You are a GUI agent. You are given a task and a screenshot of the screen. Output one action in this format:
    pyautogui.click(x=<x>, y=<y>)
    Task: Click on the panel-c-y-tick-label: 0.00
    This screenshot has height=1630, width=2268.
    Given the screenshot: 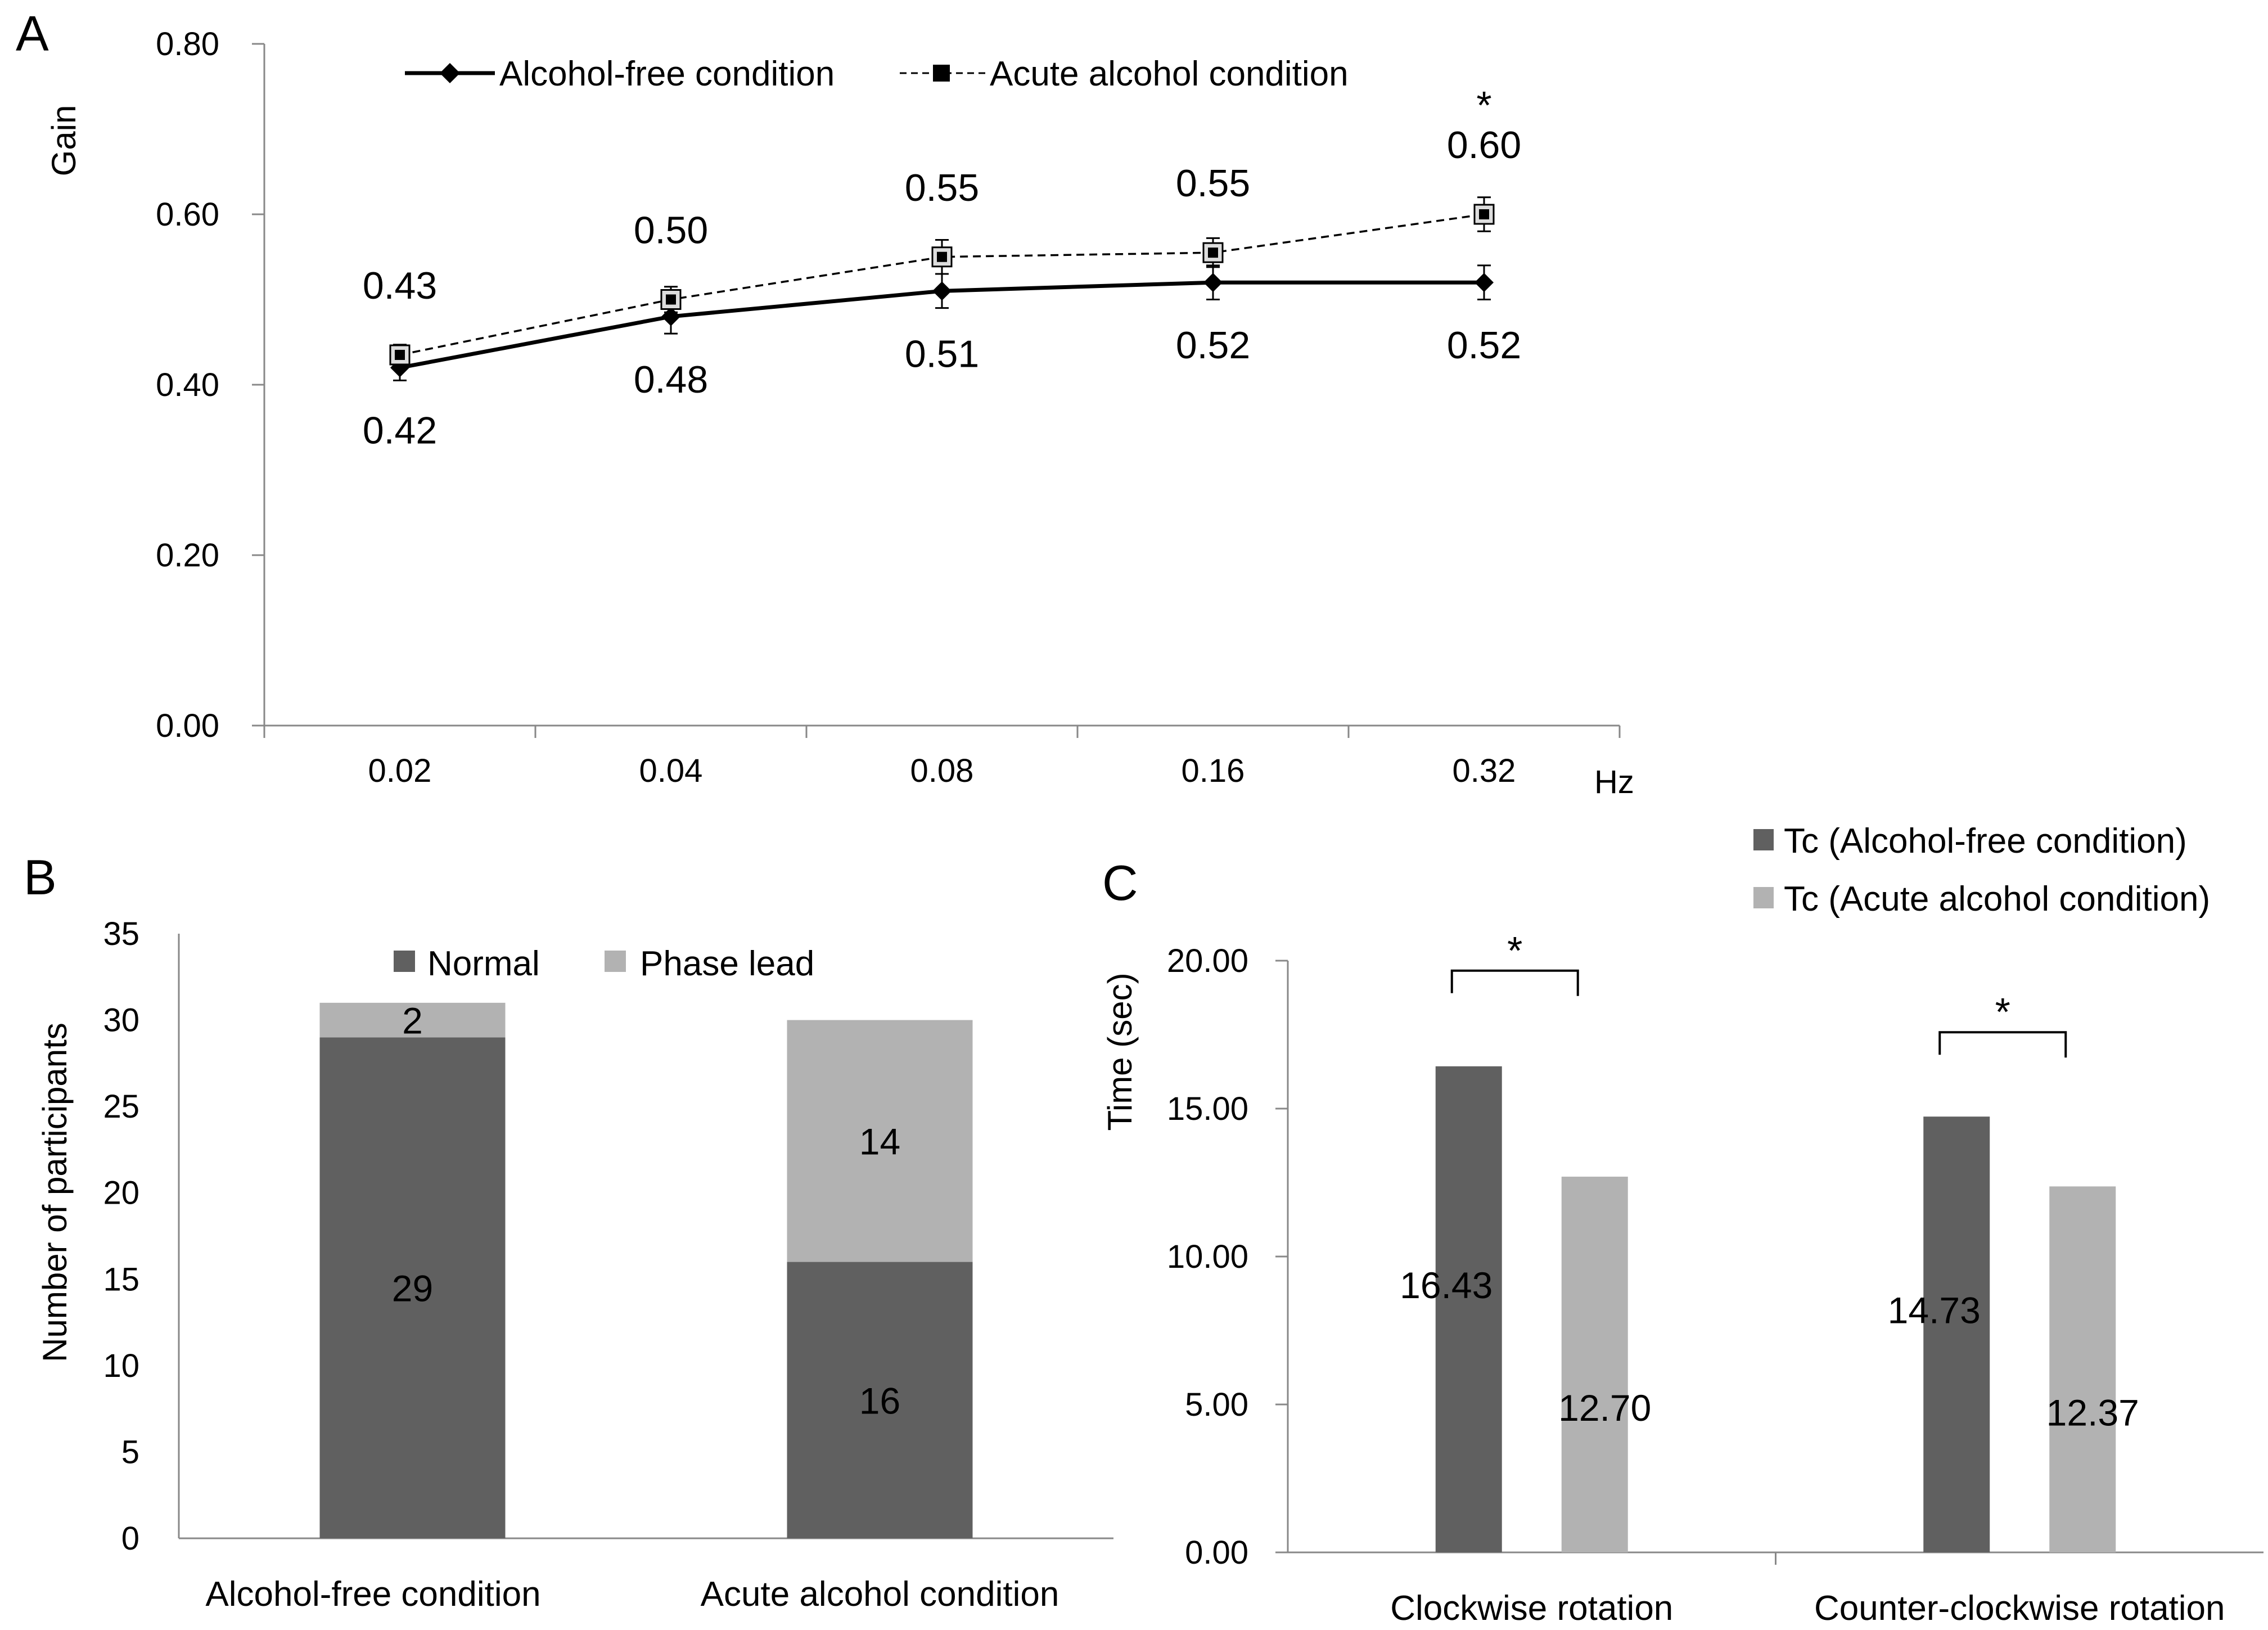 What is the action you would take?
    pyautogui.click(x=1216, y=1552)
    